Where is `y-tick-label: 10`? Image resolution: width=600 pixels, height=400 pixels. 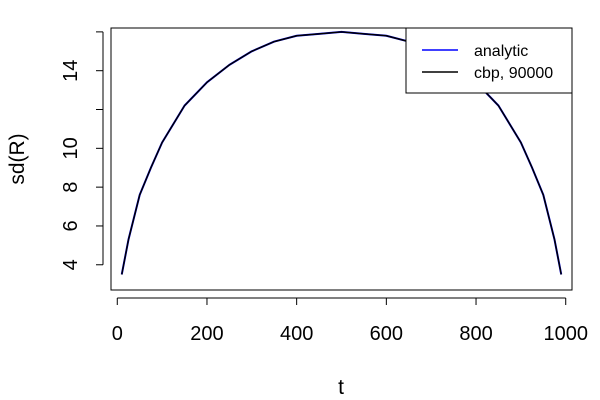 y-tick-label: 10 is located at coordinates (71, 148).